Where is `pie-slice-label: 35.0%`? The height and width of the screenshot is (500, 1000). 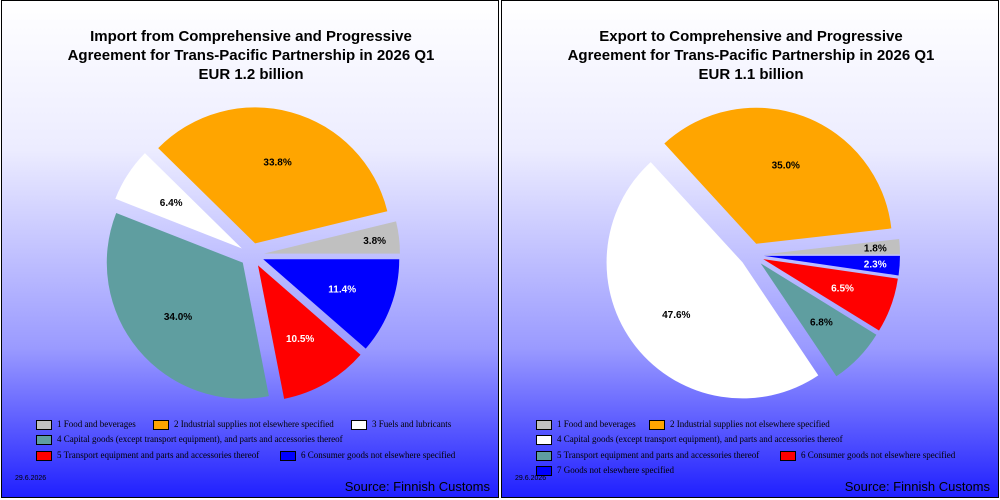 pie-slice-label: 35.0% is located at coordinates (786, 165).